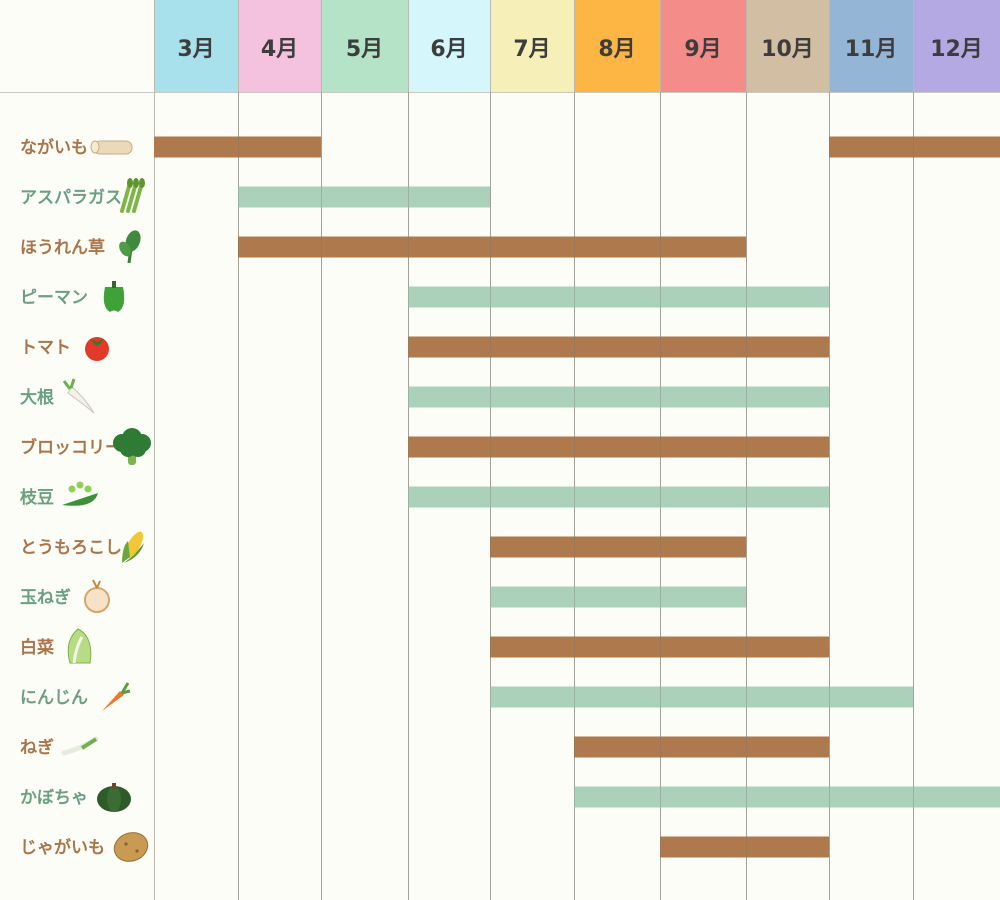  I want to click on row-label: トマト, so click(45, 348).